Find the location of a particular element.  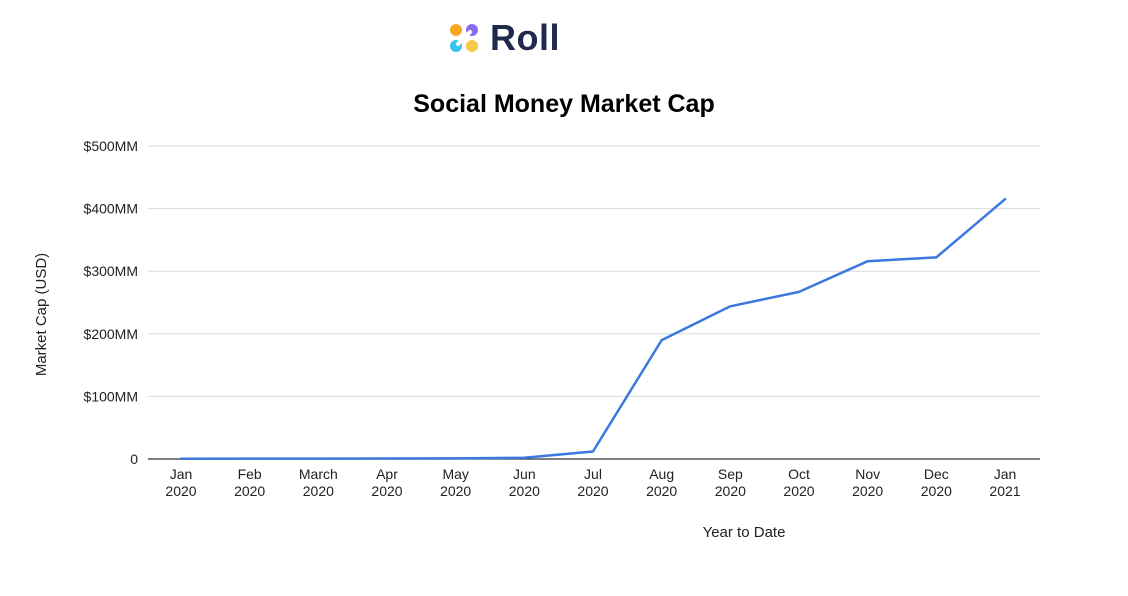

x-tick-label: May 2020 is located at coordinates (455, 482).